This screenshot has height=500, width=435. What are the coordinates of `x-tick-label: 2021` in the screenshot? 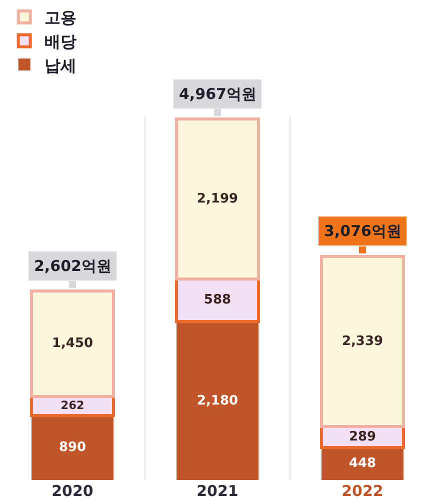 It's located at (217, 491).